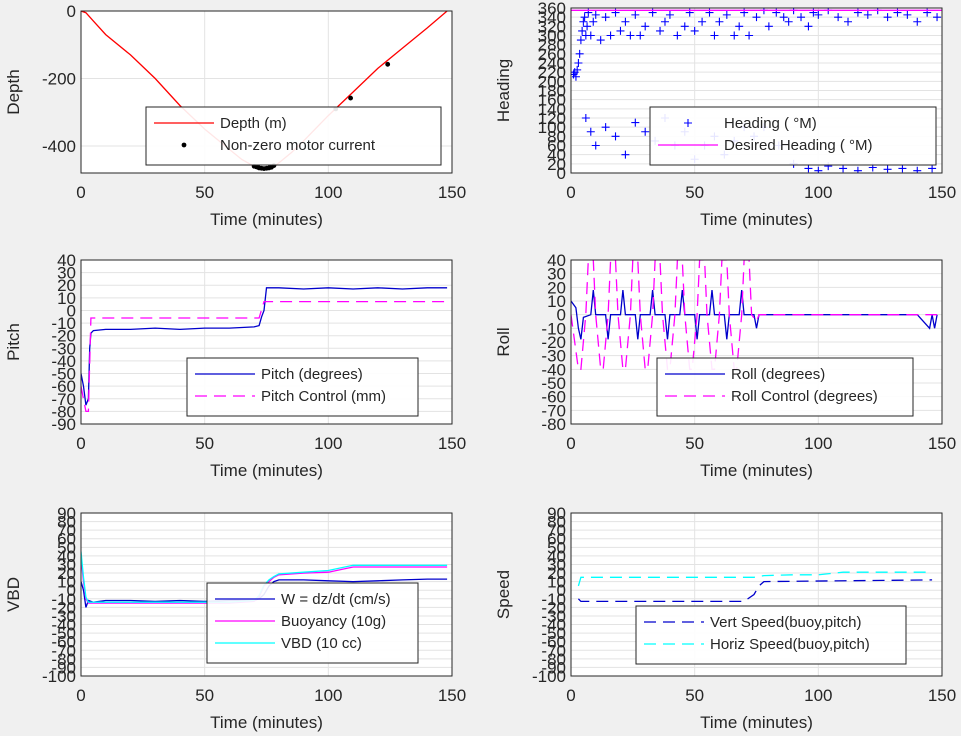 This screenshot has height=736, width=961. What do you see at coordinates (264, 346) in the screenshot?
I see `pitch-series-0-line` at bounding box center [264, 346].